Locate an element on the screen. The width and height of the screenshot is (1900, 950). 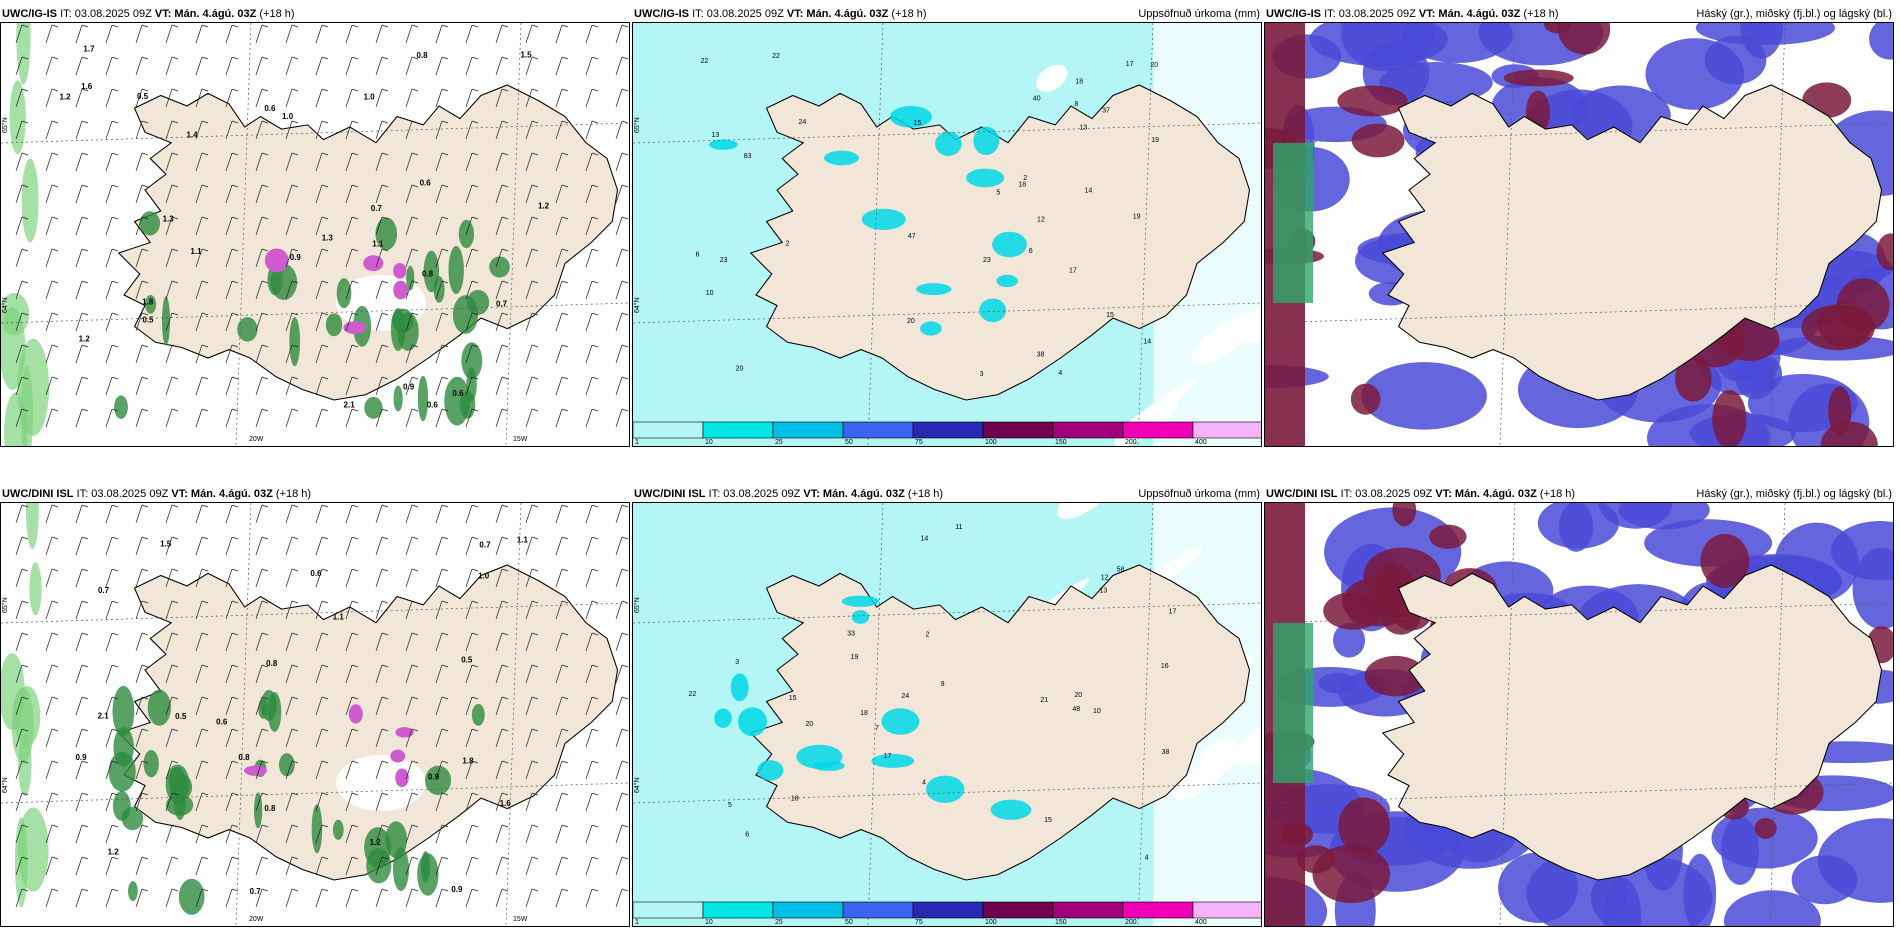
map-cloud-dini is located at coordinates (1579, 714).